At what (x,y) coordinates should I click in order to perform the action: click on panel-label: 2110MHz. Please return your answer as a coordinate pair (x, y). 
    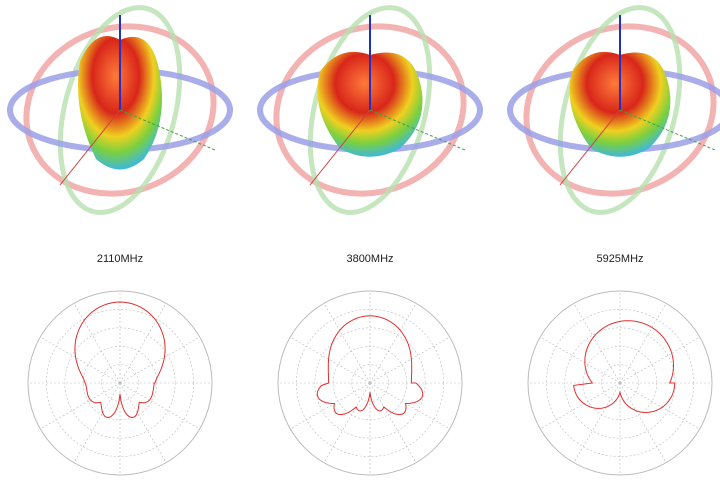
    Looking at the image, I should click on (120, 259).